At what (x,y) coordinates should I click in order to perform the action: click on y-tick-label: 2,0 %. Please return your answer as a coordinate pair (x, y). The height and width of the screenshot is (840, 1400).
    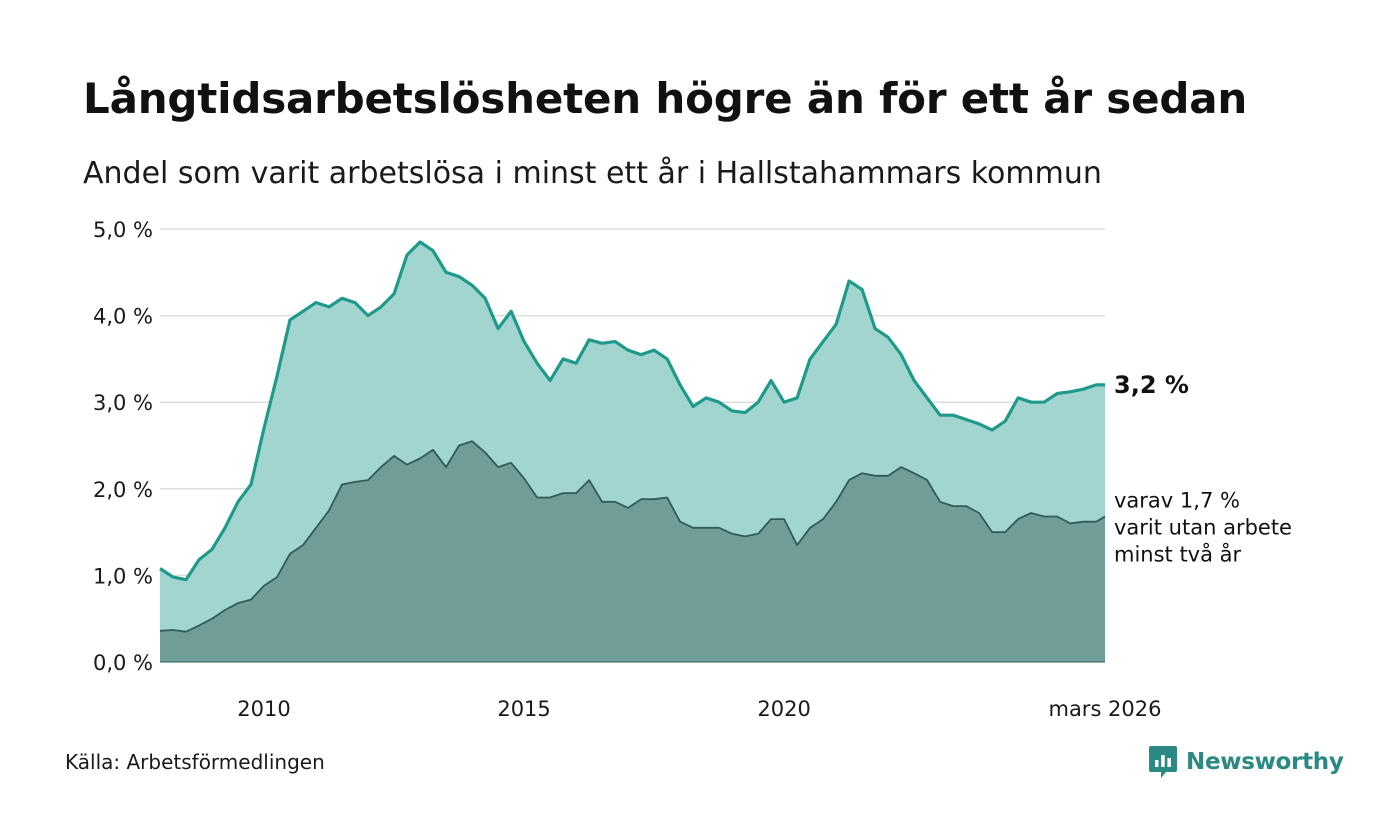
    Looking at the image, I should click on (123, 490).